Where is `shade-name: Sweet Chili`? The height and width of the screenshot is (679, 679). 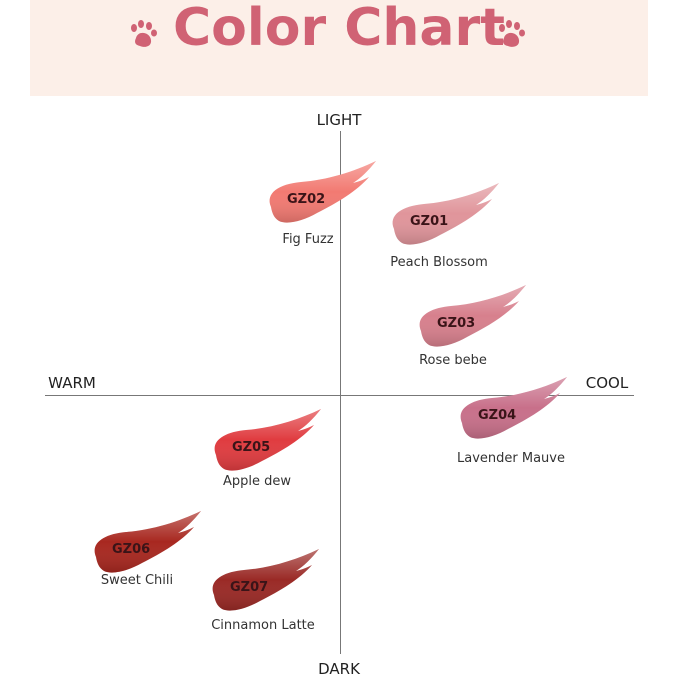
shade-name: Sweet Chili is located at coordinates (137, 580).